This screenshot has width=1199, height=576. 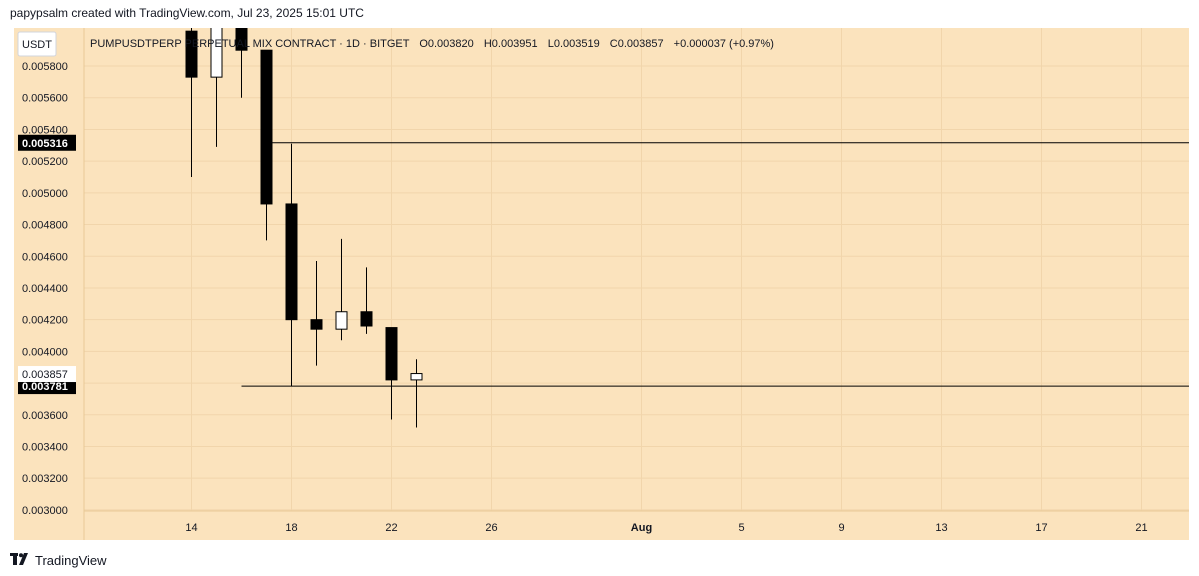 What do you see at coordinates (45, 257) in the screenshot?
I see `y-tick-label: 0.004600` at bounding box center [45, 257].